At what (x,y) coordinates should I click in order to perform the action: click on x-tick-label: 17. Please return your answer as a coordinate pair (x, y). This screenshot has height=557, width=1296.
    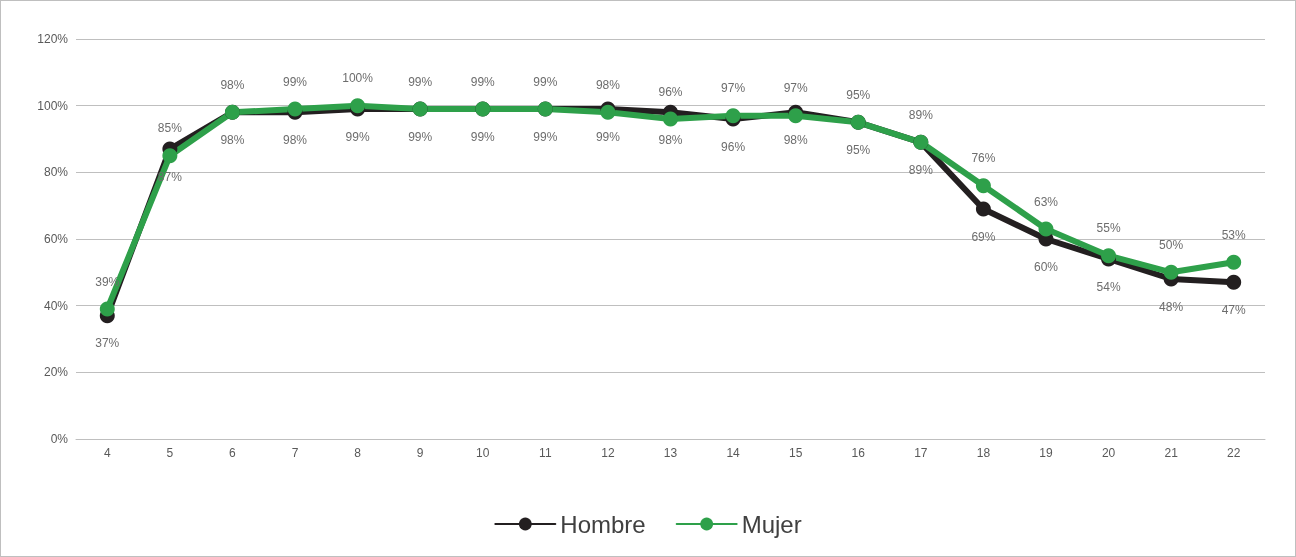
    Looking at the image, I should click on (921, 453).